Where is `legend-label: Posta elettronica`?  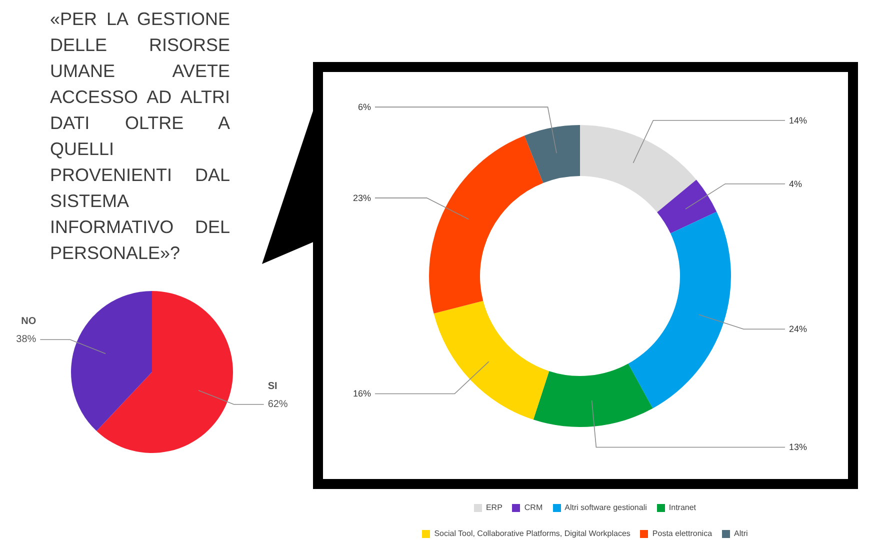
legend-label: Posta elettronica is located at coordinates (682, 533).